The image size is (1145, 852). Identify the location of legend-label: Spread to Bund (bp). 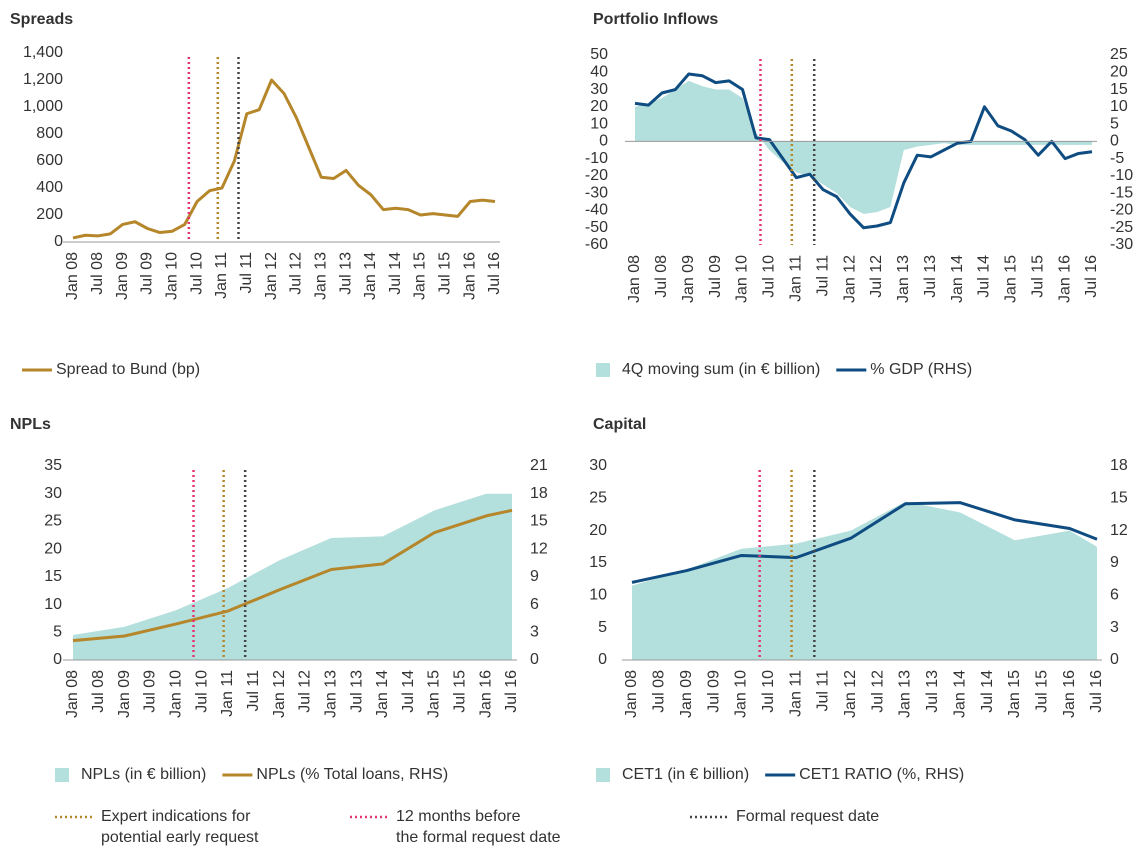
(128, 369).